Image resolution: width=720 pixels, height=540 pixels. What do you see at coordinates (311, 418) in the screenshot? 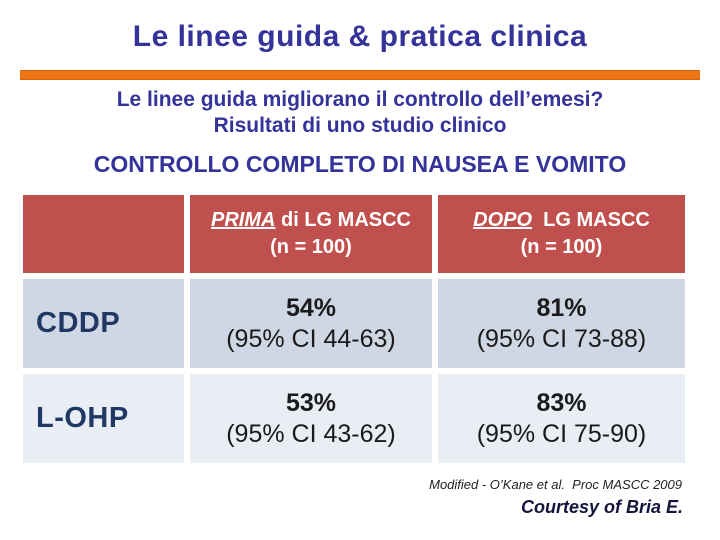
I see `result-cell-lohp-prima: 53% (95% CI 43-62)` at bounding box center [311, 418].